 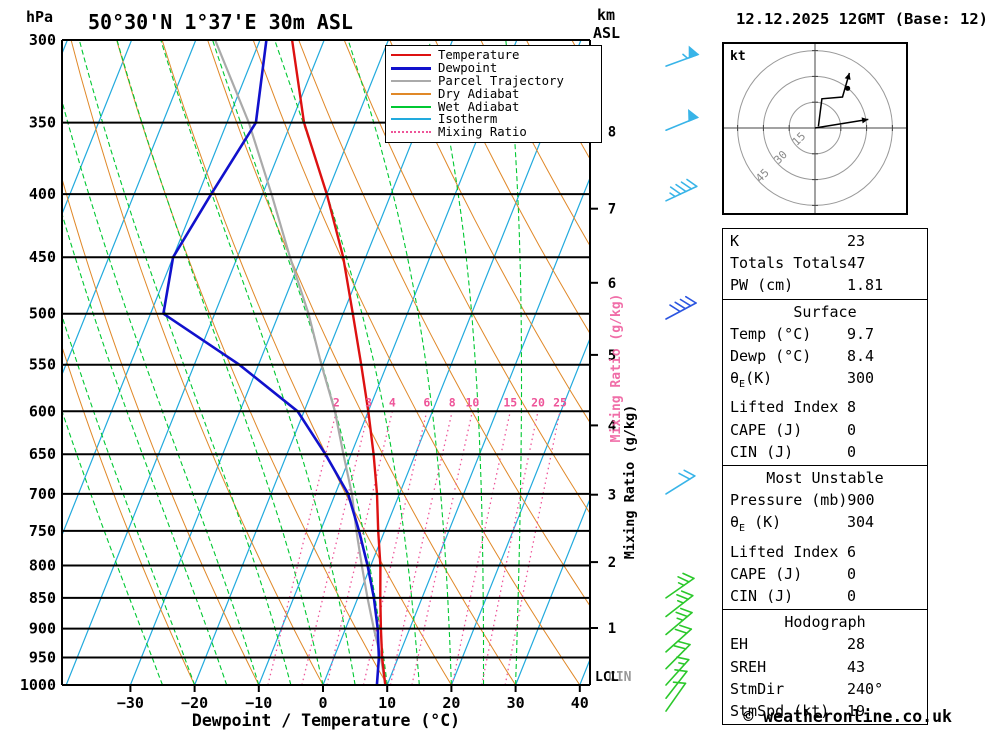 What do you see at coordinates (751, 380) in the screenshot?
I see `row-label-theta-e: θE(K)` at bounding box center [751, 380].